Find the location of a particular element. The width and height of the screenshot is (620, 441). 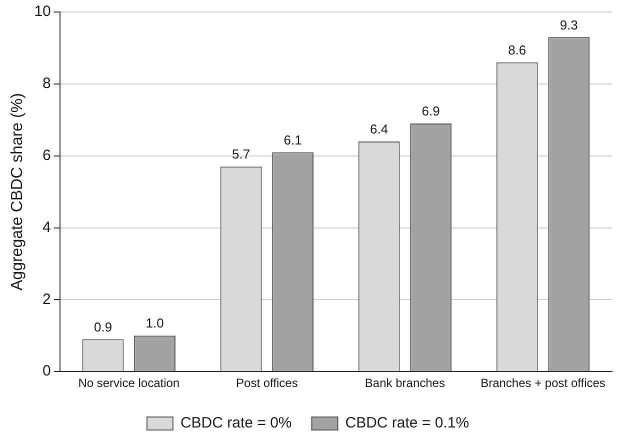

data-label: 8.6 is located at coordinates (517, 50).